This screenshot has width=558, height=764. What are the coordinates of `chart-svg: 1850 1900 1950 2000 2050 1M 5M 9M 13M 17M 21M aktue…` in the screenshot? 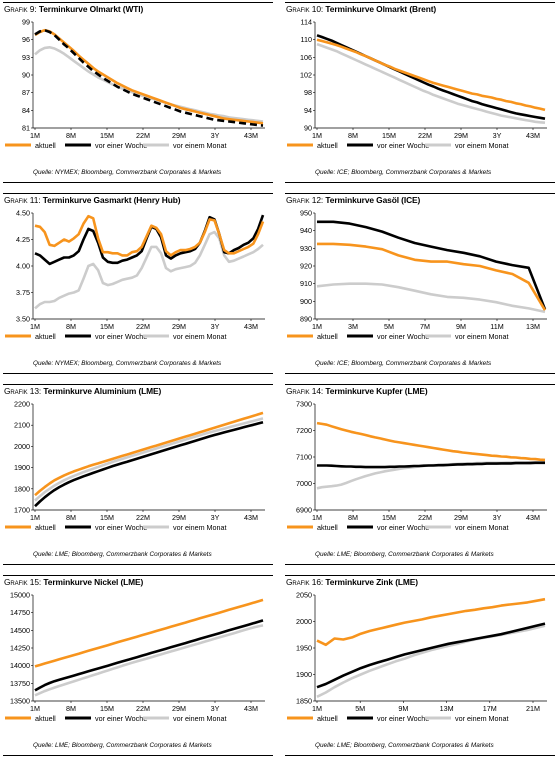 It's located at (417, 657).